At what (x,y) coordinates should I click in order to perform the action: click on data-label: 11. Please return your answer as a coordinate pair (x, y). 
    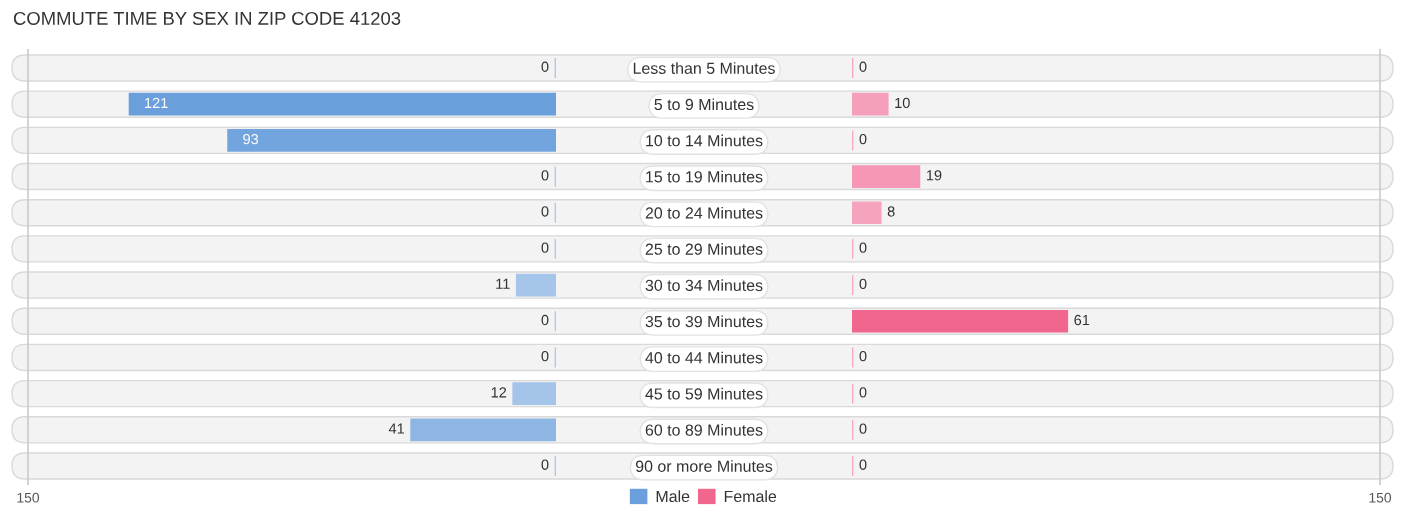
    Looking at the image, I should click on (503, 283).